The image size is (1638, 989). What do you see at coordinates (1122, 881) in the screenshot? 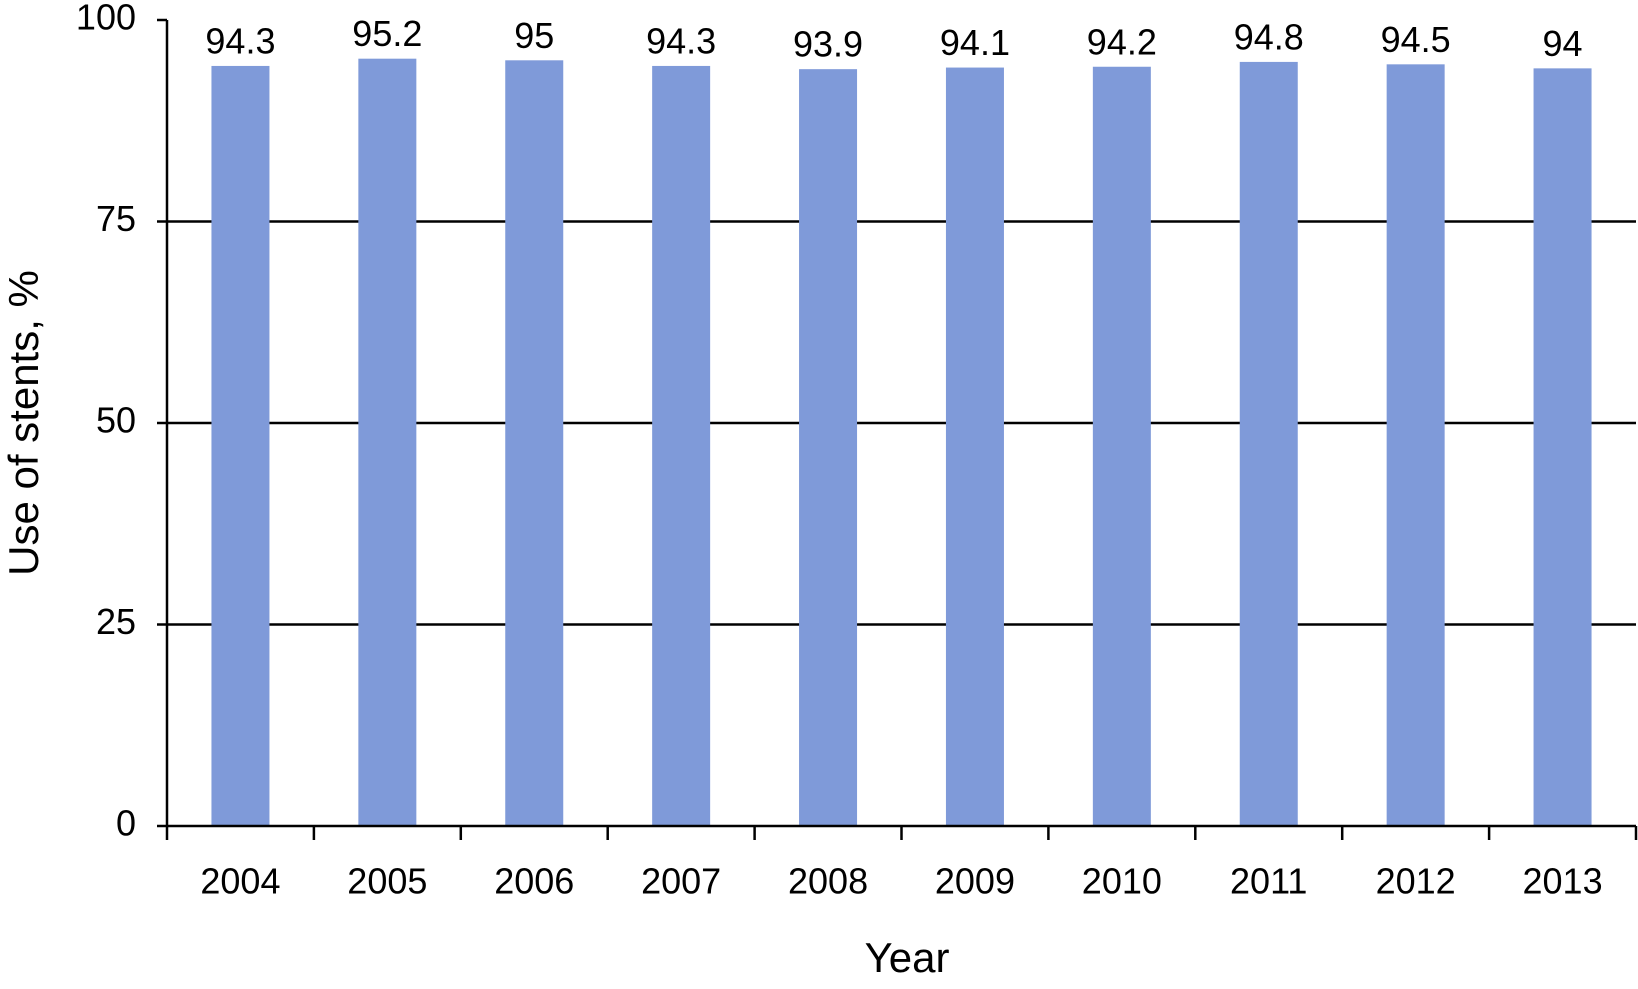
I see `x-tick-label: 2010` at bounding box center [1122, 881].